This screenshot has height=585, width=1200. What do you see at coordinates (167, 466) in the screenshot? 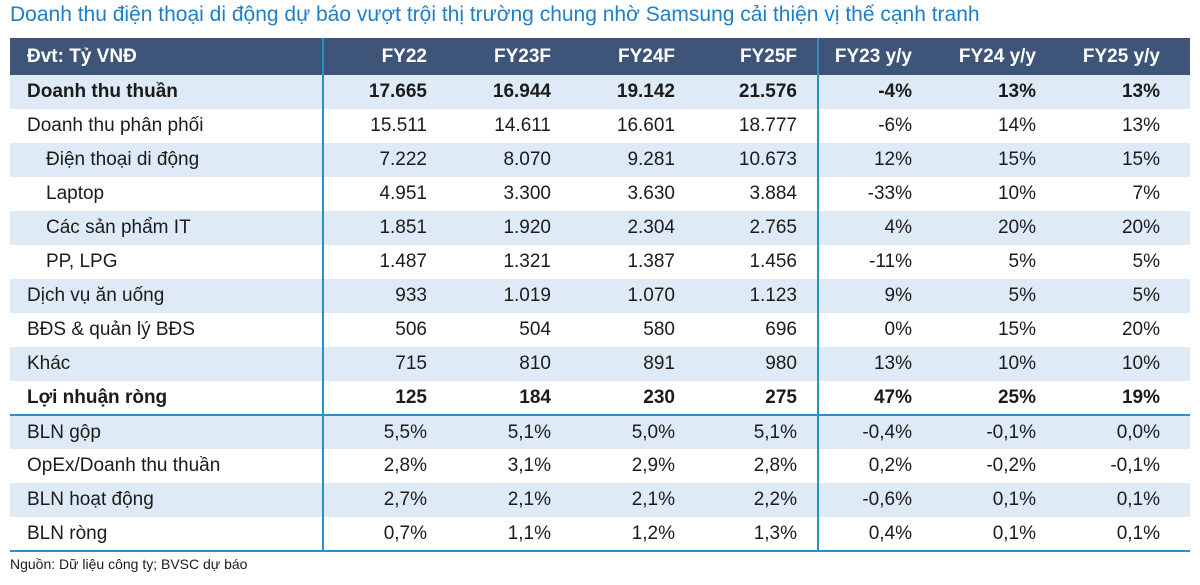
I see `row-label: OpEx/Doanh thu thuần` at bounding box center [167, 466].